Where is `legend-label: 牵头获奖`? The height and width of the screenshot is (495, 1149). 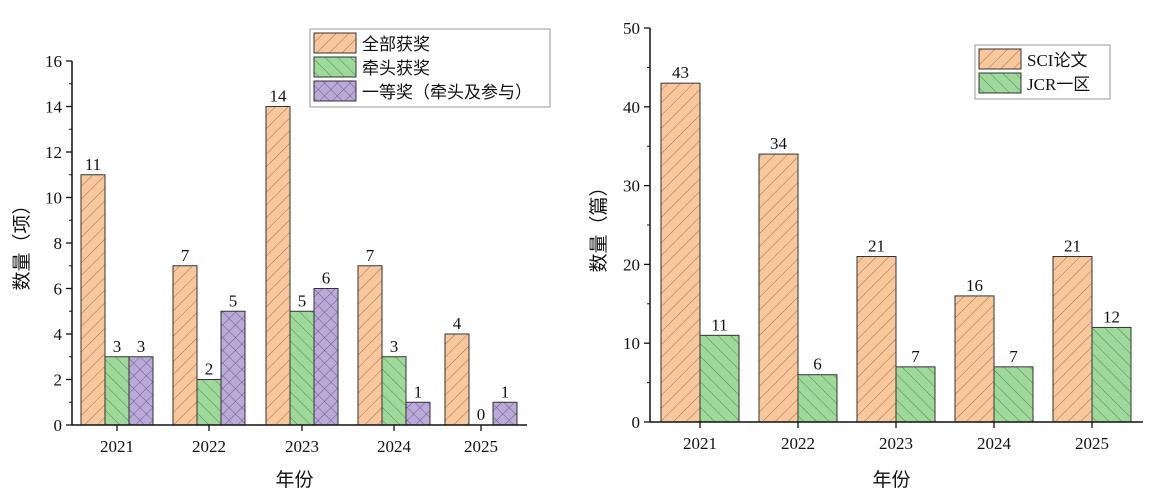 legend-label: 牵头获奖 is located at coordinates (396, 68).